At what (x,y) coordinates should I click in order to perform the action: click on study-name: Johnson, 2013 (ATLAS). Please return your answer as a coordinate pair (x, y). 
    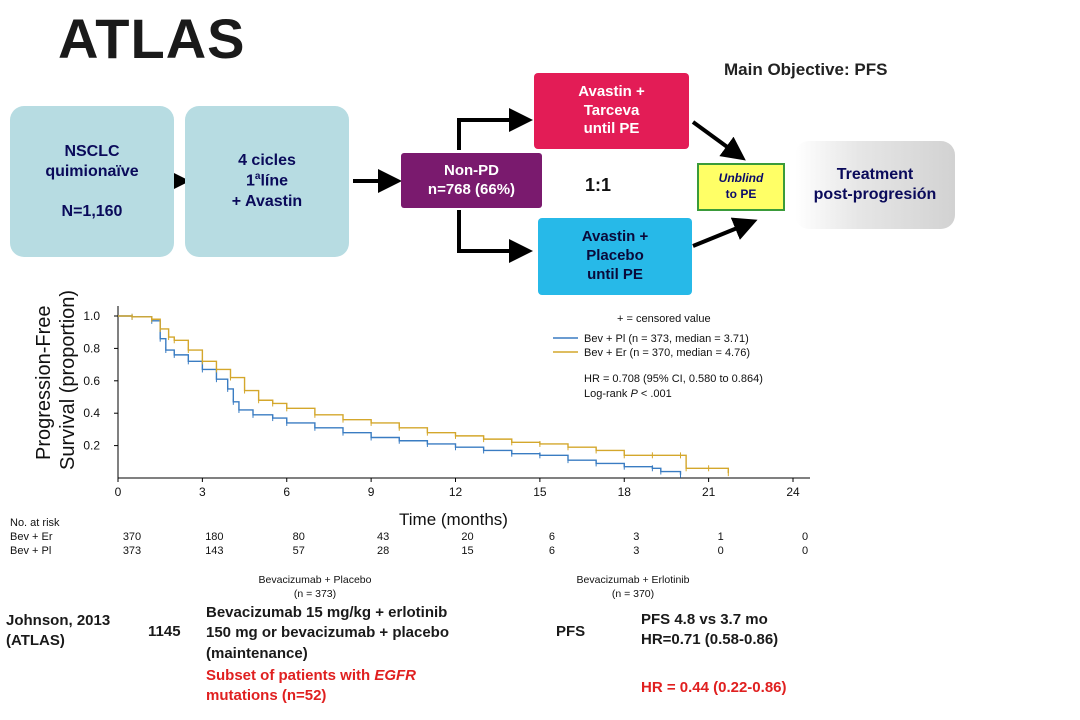
    Looking at the image, I should click on (58, 631).